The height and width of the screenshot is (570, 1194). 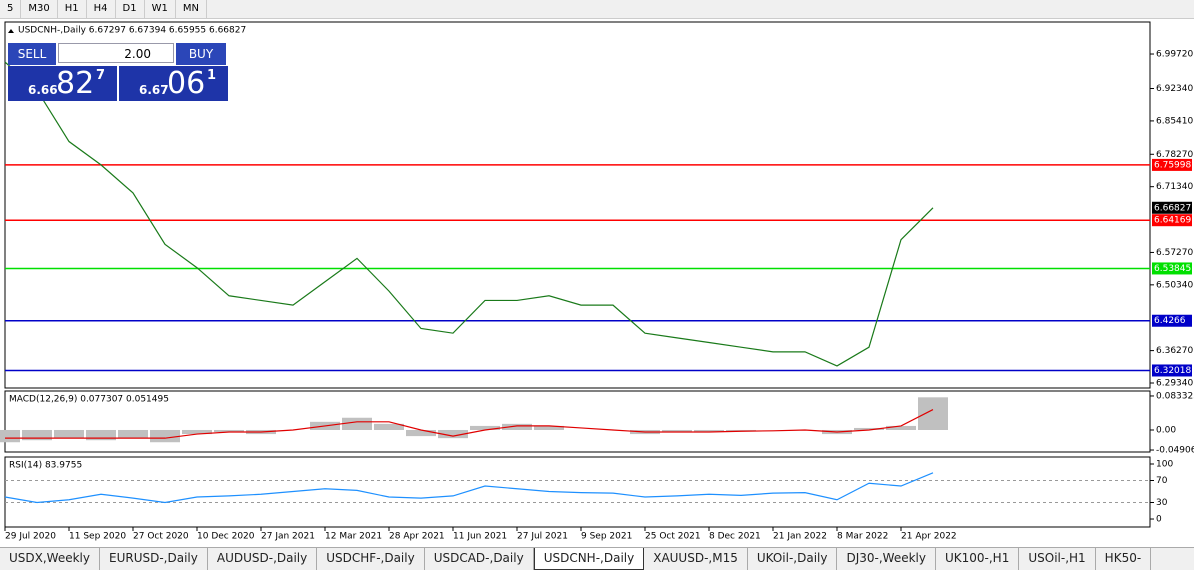 What do you see at coordinates (43, 90) in the screenshot?
I see `bid-head: 6.66` at bounding box center [43, 90].